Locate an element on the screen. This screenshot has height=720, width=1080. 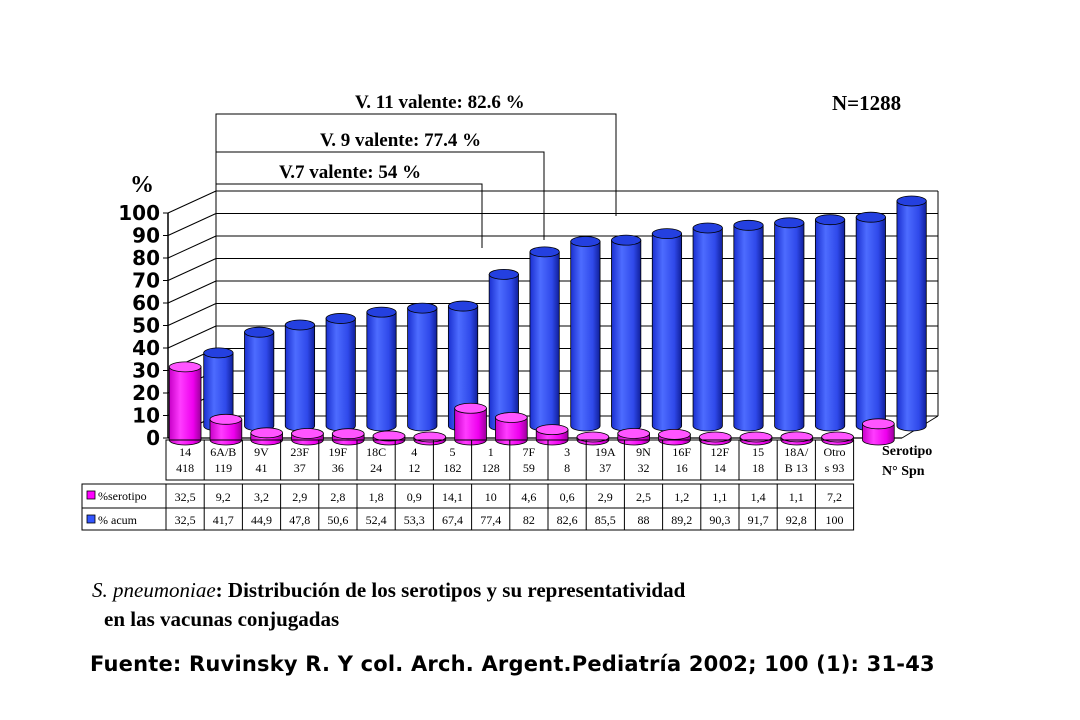
serotipo-value-16: 1,1 is located at coordinates (796, 497).